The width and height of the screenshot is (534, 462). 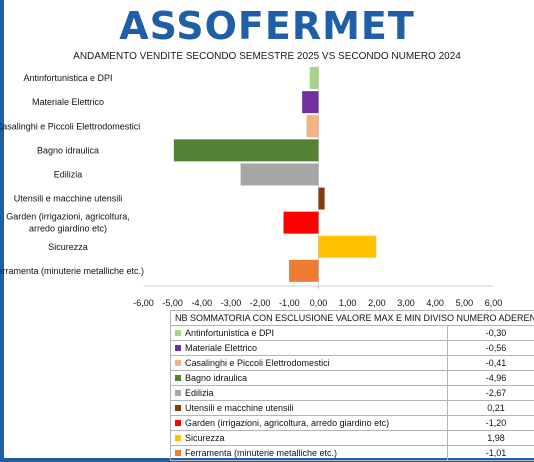 I want to click on x-tick-label: -6,00, so click(x=143, y=303).